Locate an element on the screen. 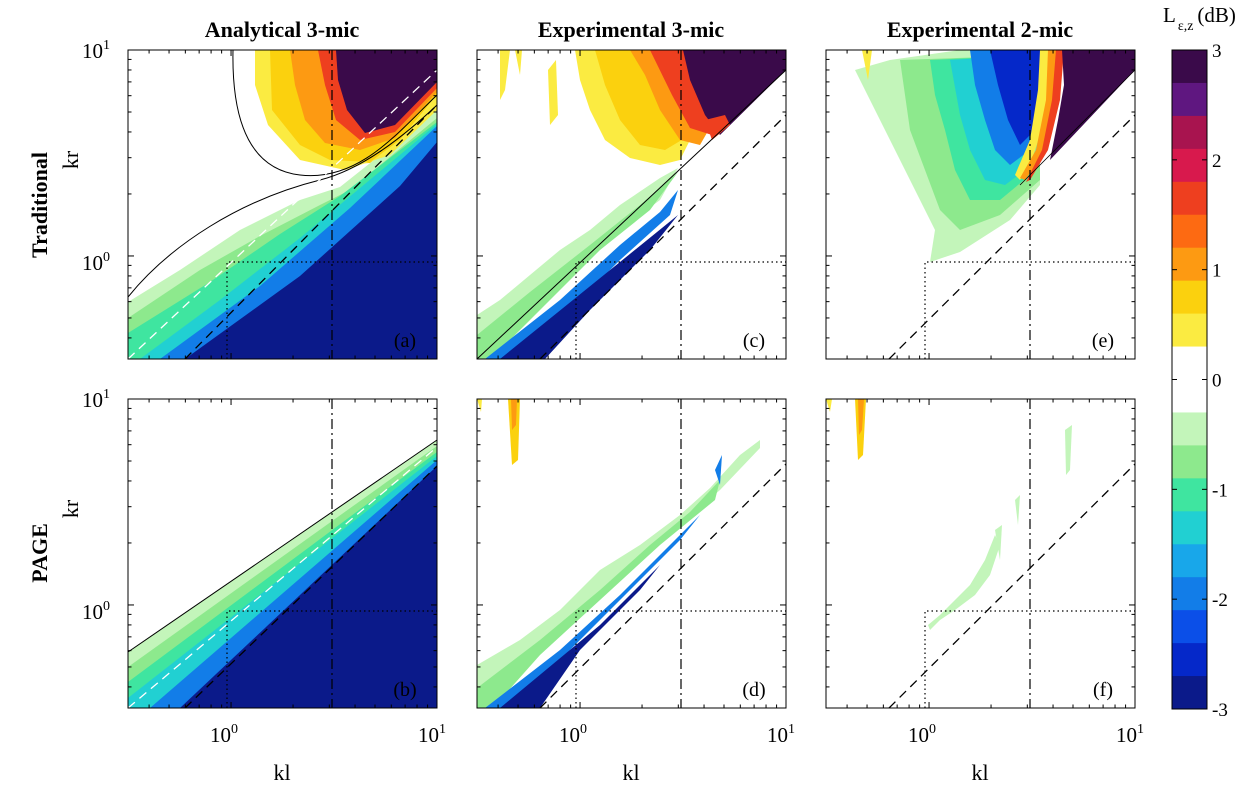 Image resolution: width=1252 pixels, height=790 pixels. column-title-experimental-2mic: Experimental 2-mic is located at coordinates (980, 29).